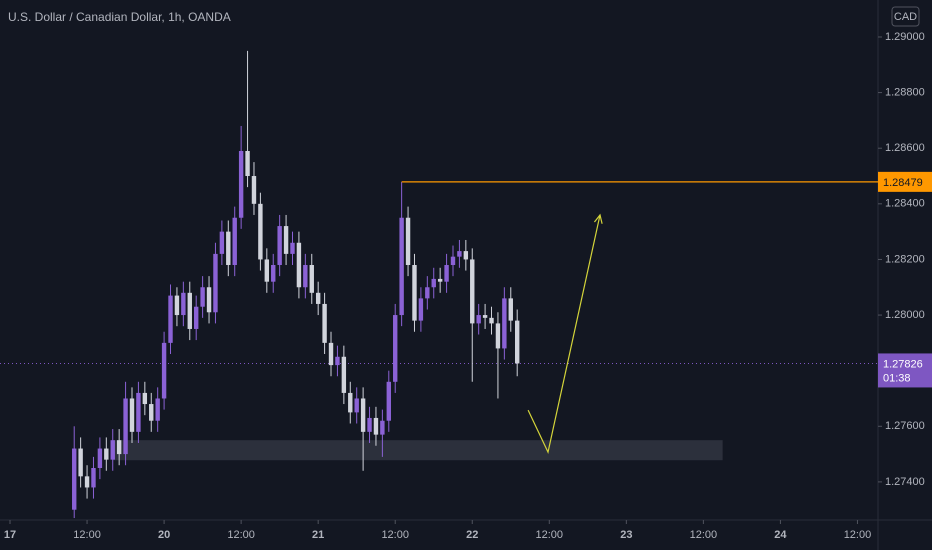  What do you see at coordinates (905, 259) in the screenshot?
I see `y-tick-label: 1.28200` at bounding box center [905, 259].